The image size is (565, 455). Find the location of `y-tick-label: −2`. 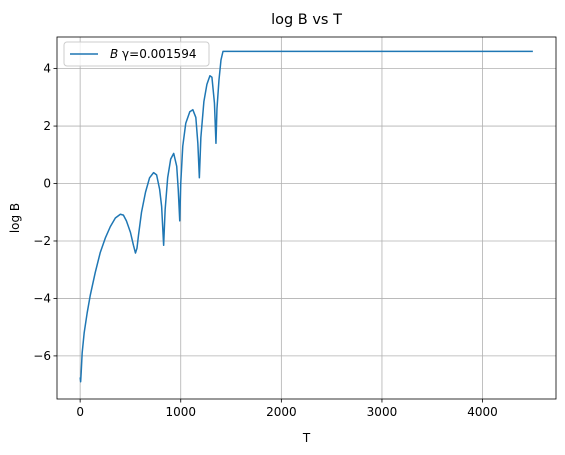

y-tick-label: −2 is located at coordinates (42, 241).